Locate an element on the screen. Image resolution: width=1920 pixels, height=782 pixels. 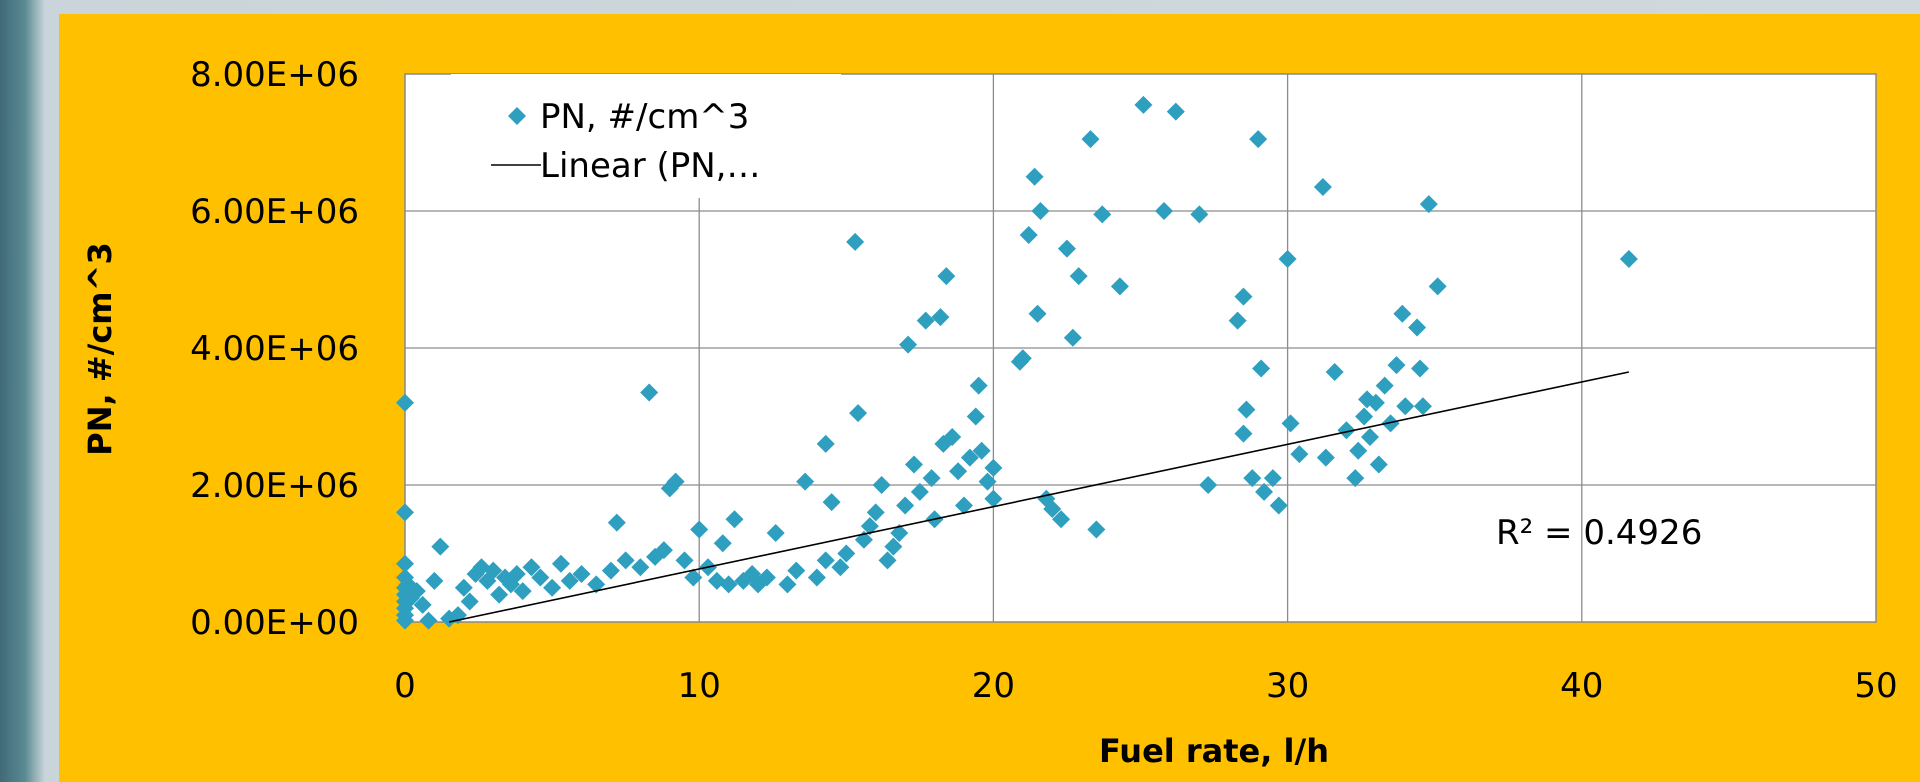
x-tick-label: 50 is located at coordinates (1875, 686).